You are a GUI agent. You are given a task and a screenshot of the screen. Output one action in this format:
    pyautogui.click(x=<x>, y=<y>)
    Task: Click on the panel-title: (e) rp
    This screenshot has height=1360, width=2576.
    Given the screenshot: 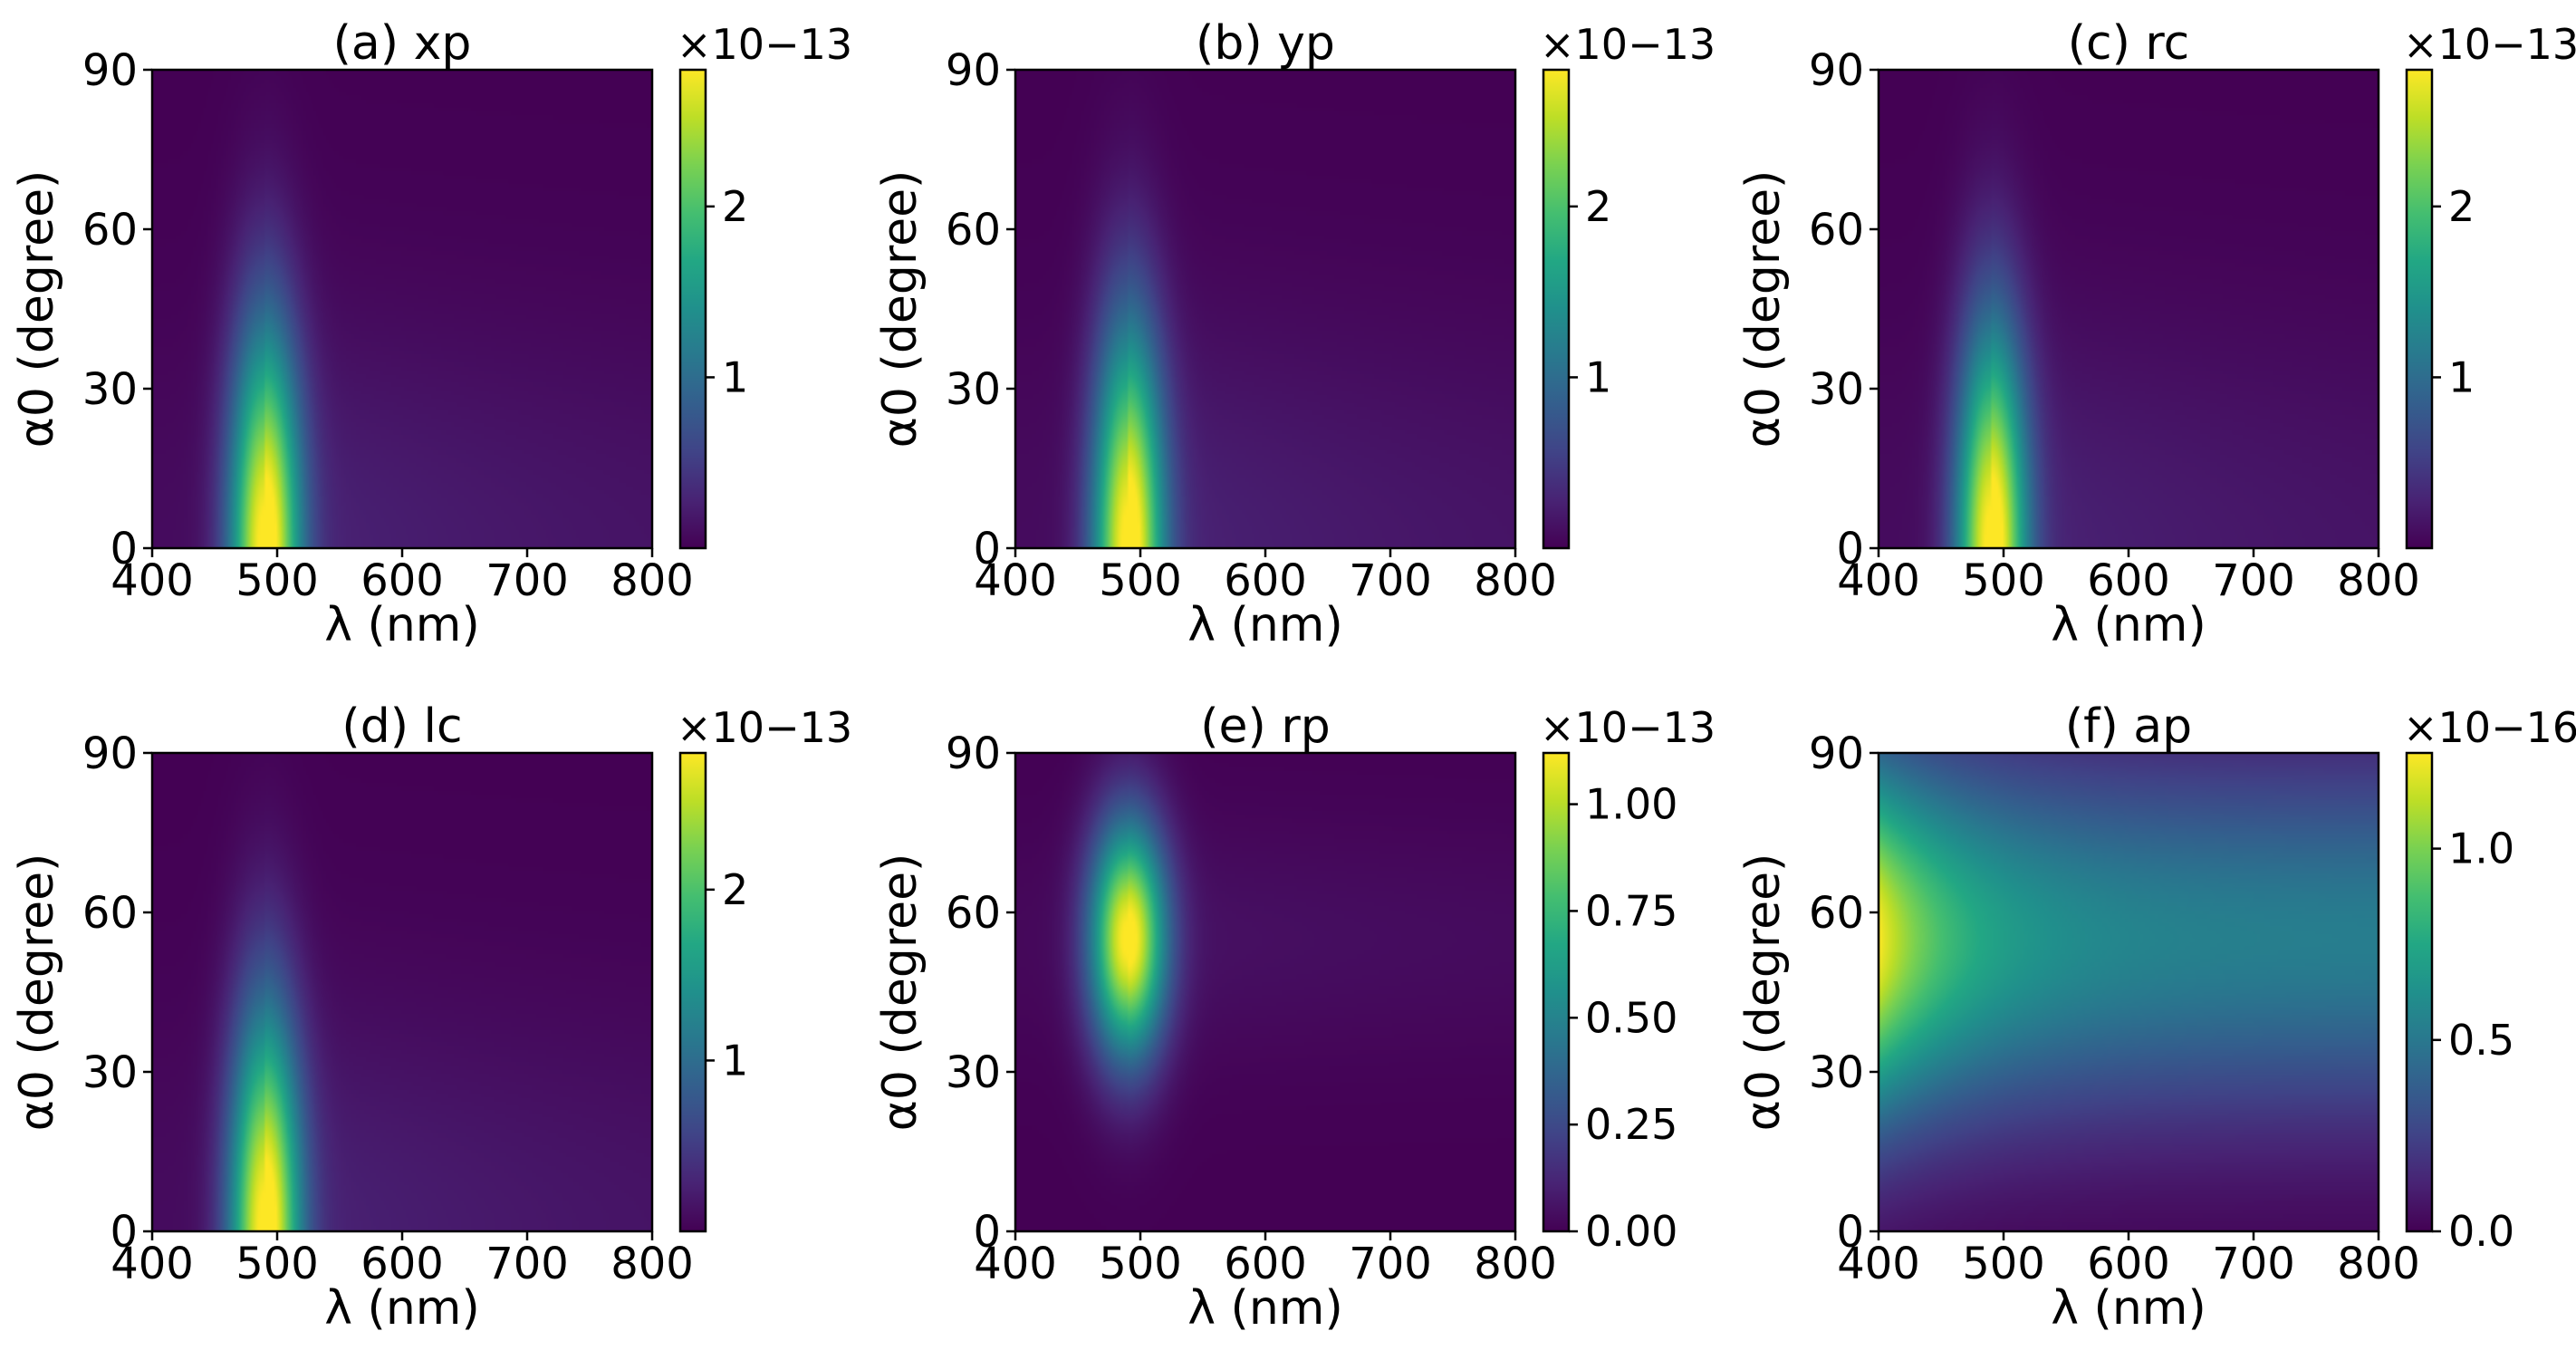 What is the action you would take?
    pyautogui.click(x=1265, y=727)
    